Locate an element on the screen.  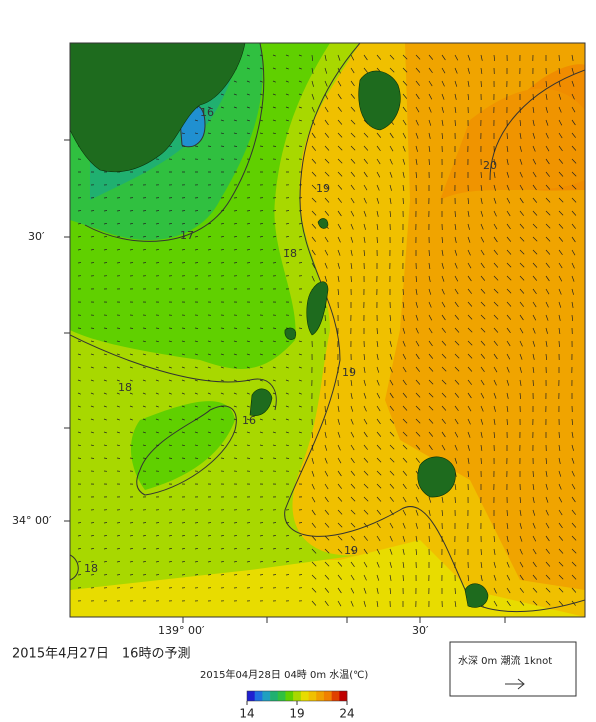
lat-label: 30′ is located at coordinates (36, 236).